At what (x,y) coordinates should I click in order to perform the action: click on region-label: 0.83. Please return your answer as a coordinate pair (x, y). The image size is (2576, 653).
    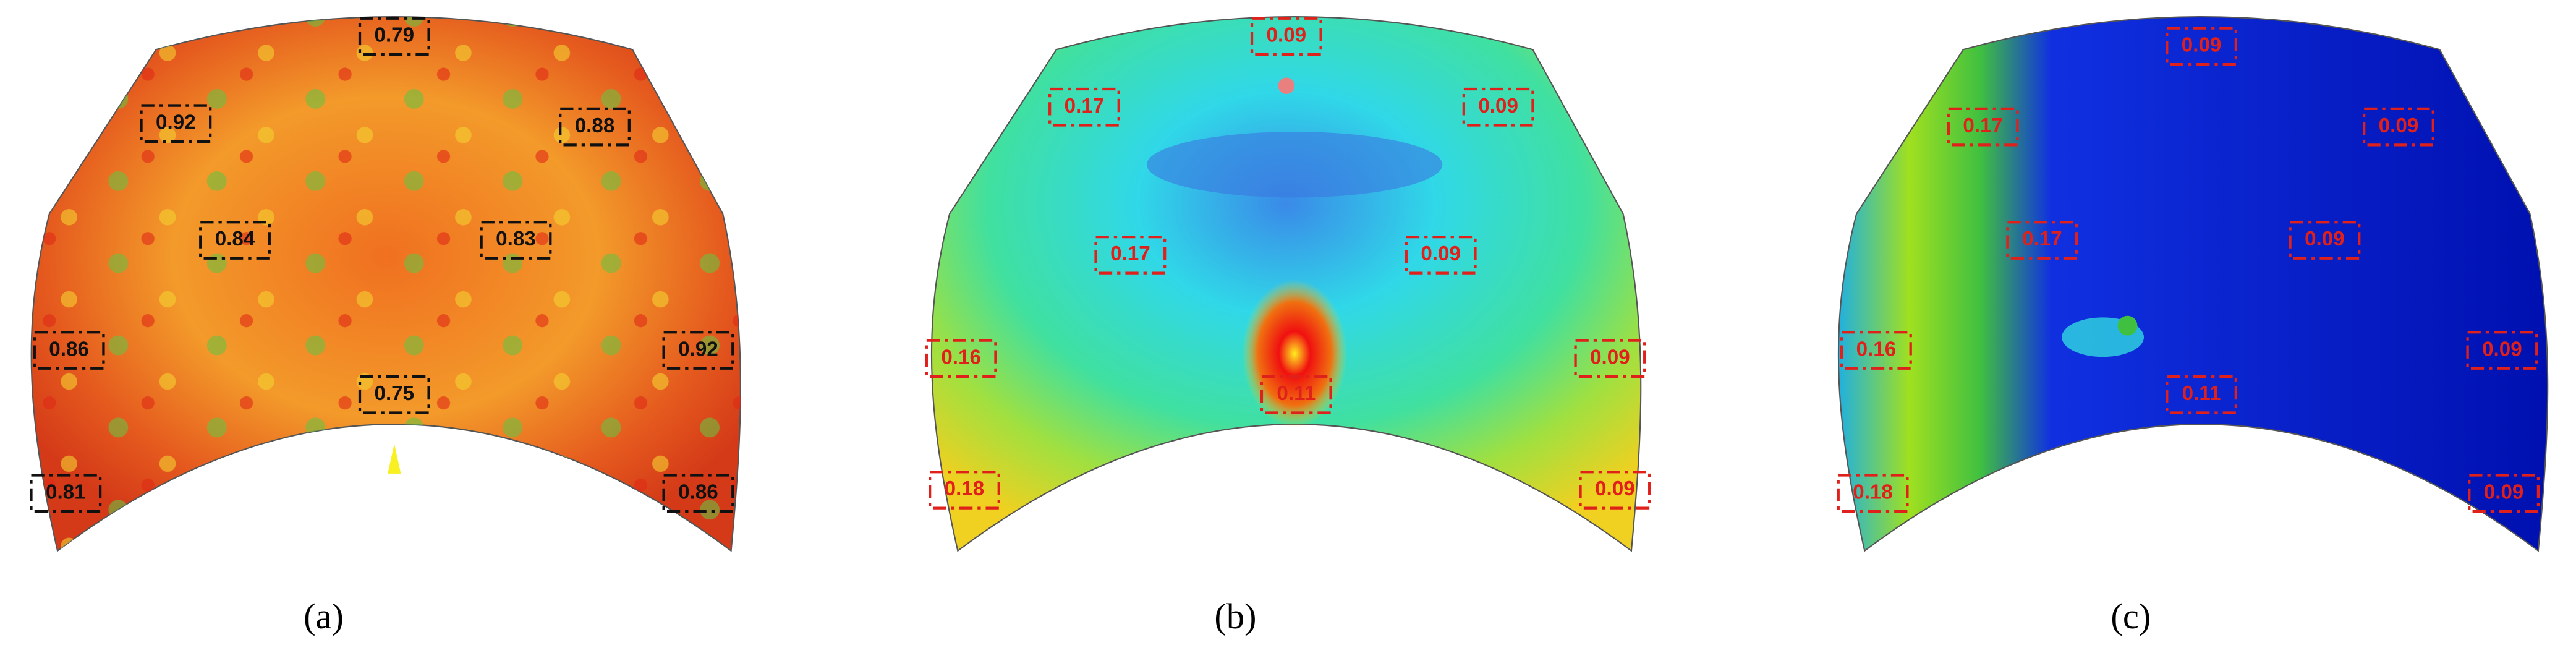
    Looking at the image, I should click on (516, 239).